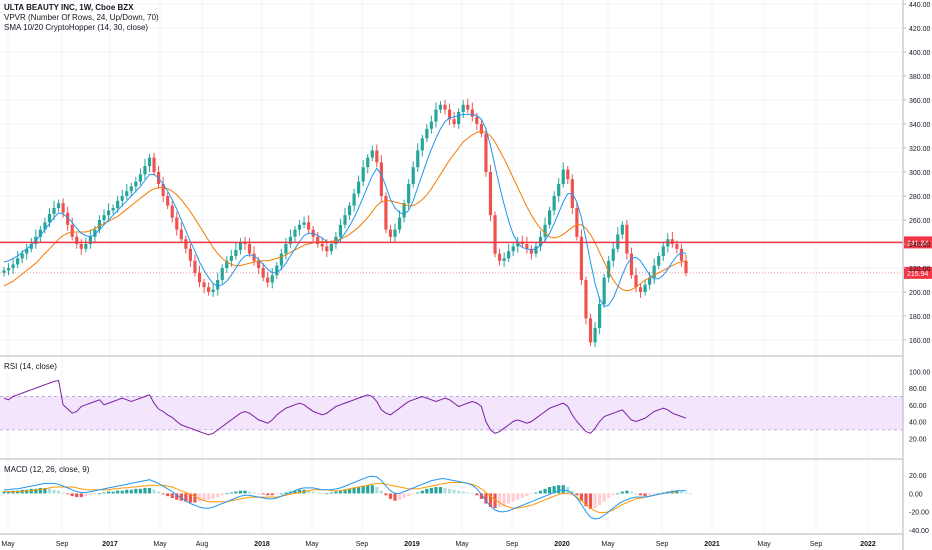 This screenshot has height=550, width=932. What do you see at coordinates (340, 498) in the screenshot?
I see `macd-signal-line` at bounding box center [340, 498].